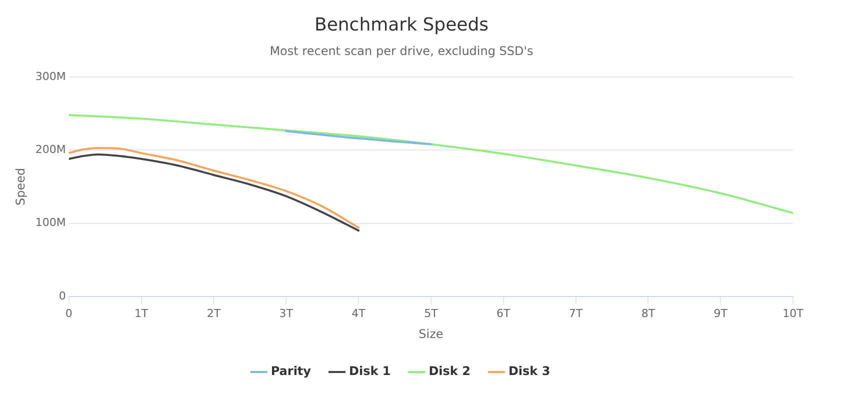 This screenshot has height=398, width=843. Describe the element at coordinates (141, 313) in the screenshot. I see `x-tick-label: 1T` at that location.